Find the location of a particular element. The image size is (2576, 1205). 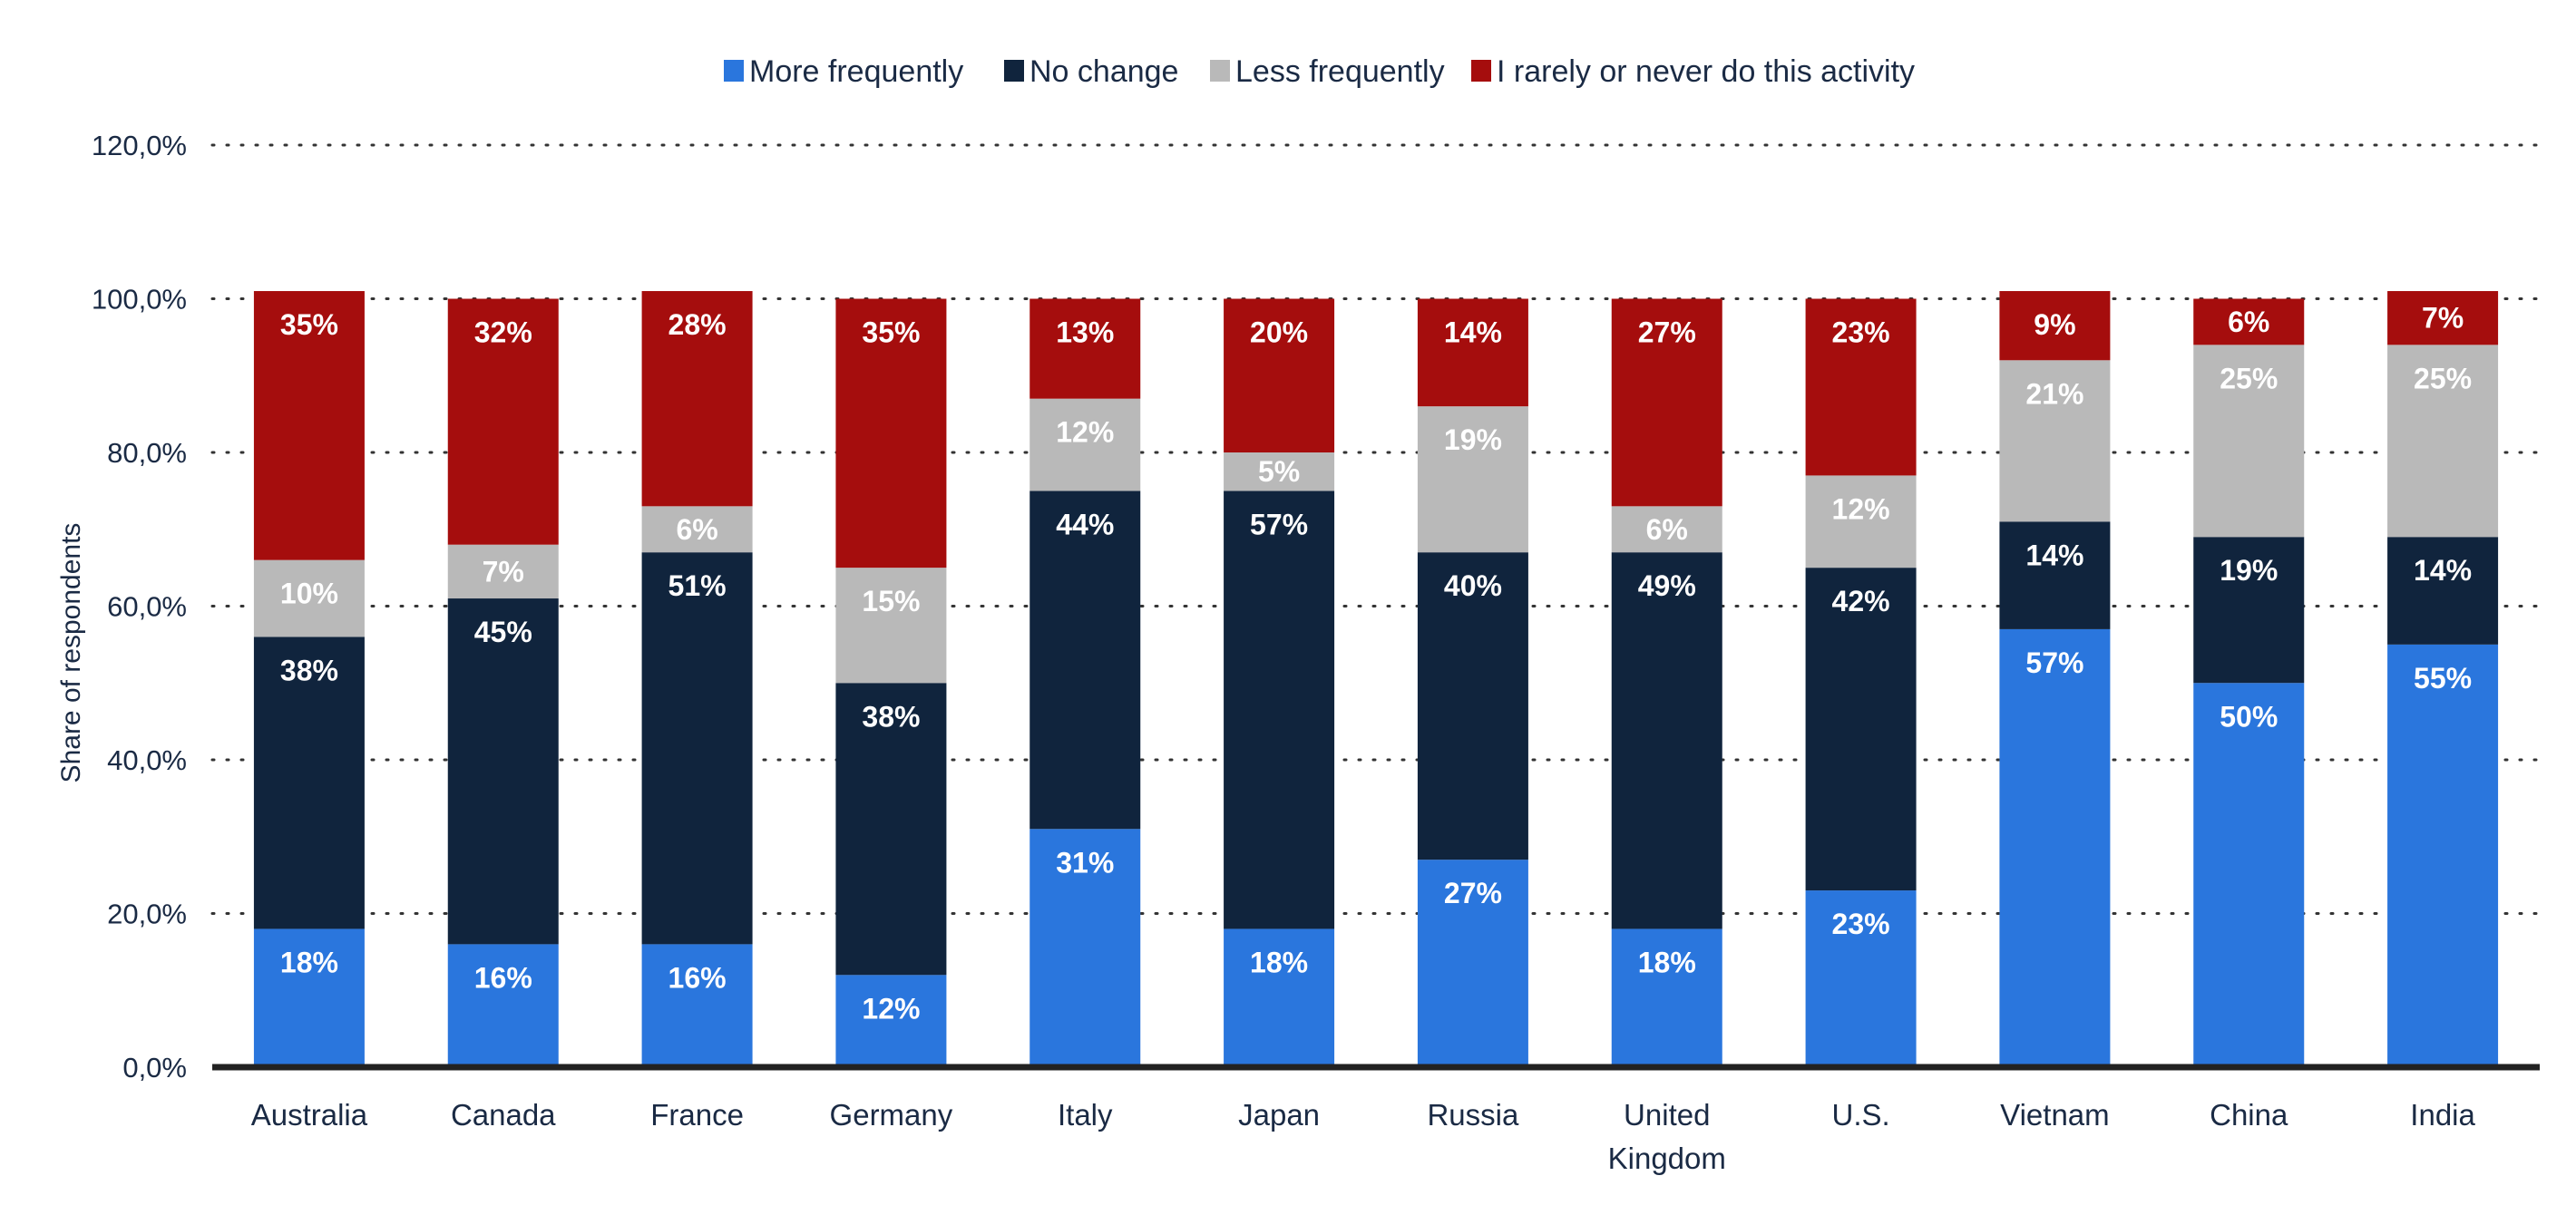

x-tick-label: United is located at coordinates (1667, 1115).